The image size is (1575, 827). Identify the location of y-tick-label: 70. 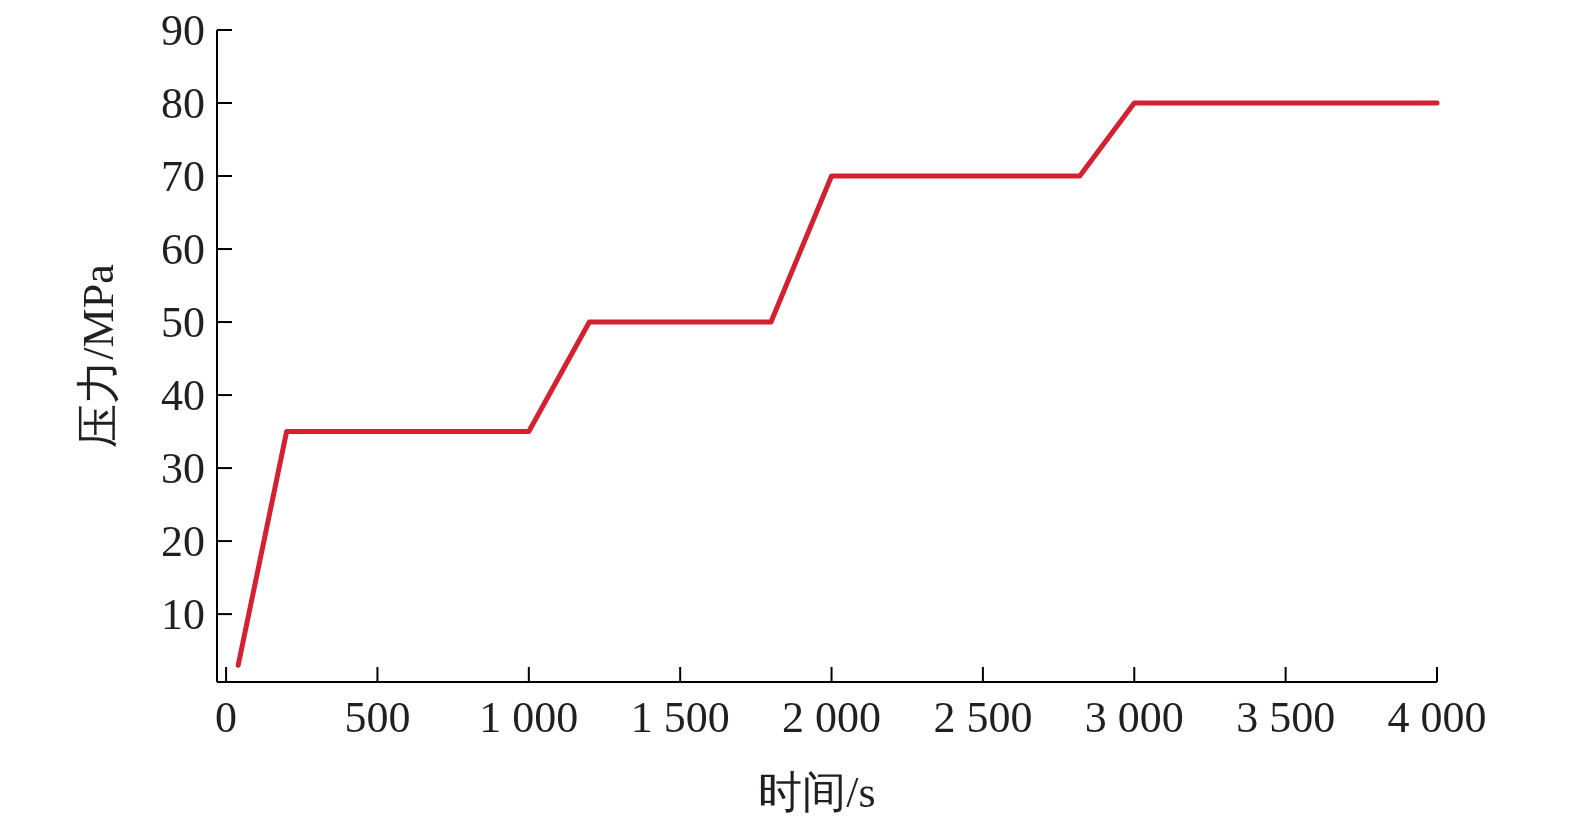
(183, 177).